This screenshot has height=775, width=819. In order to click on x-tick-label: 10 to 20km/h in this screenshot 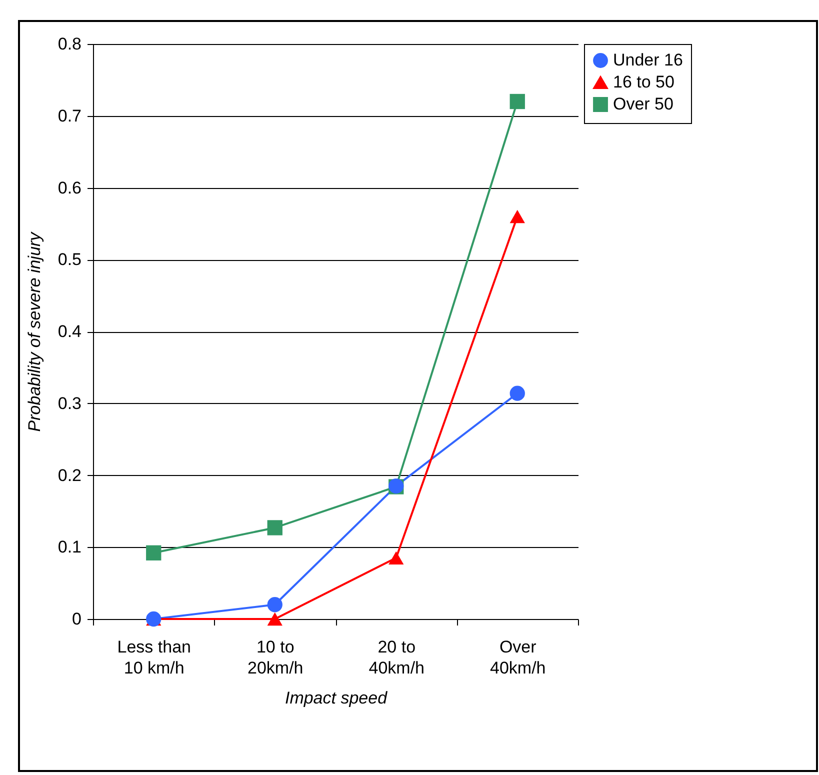, I will do `click(276, 658)`.